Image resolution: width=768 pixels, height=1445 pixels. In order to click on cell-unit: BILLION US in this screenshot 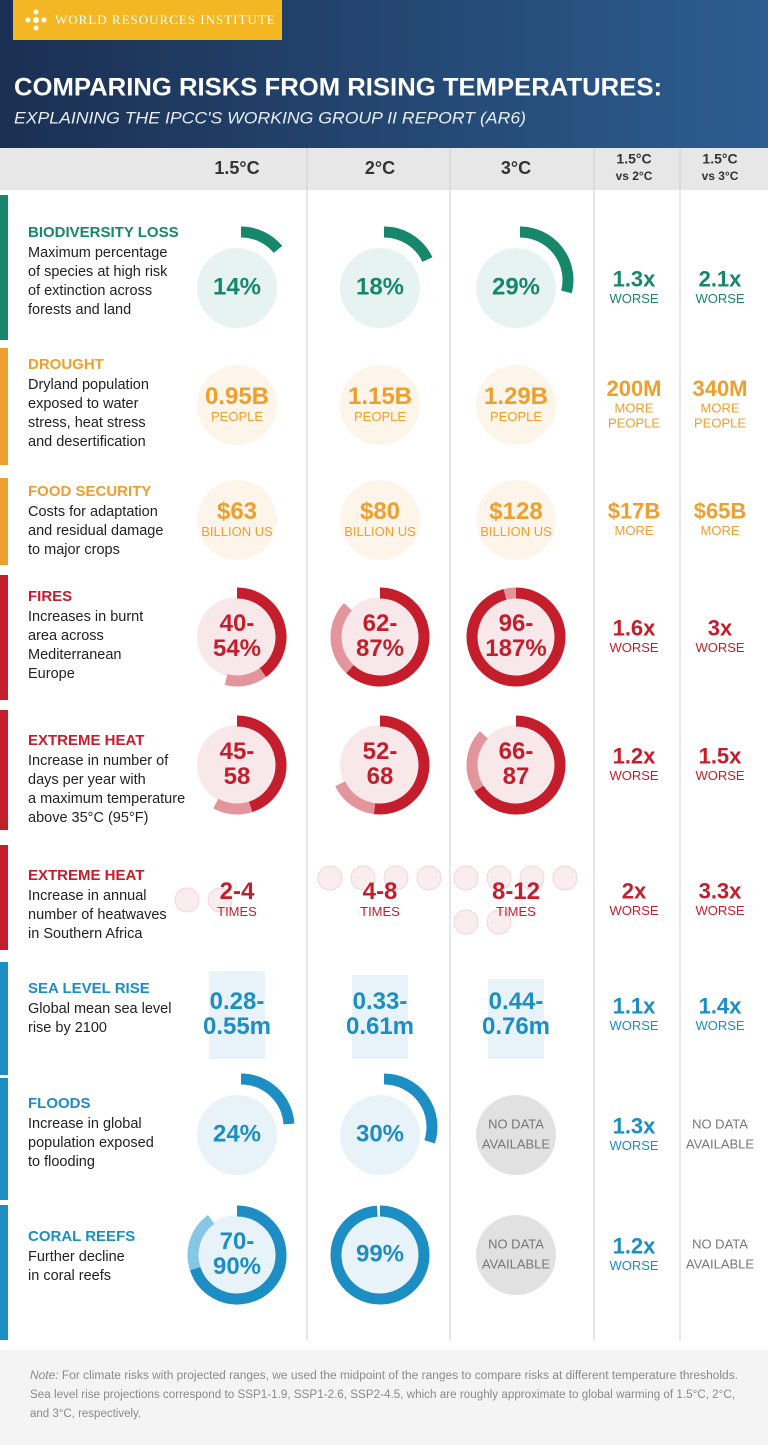, I will do `click(237, 531)`.